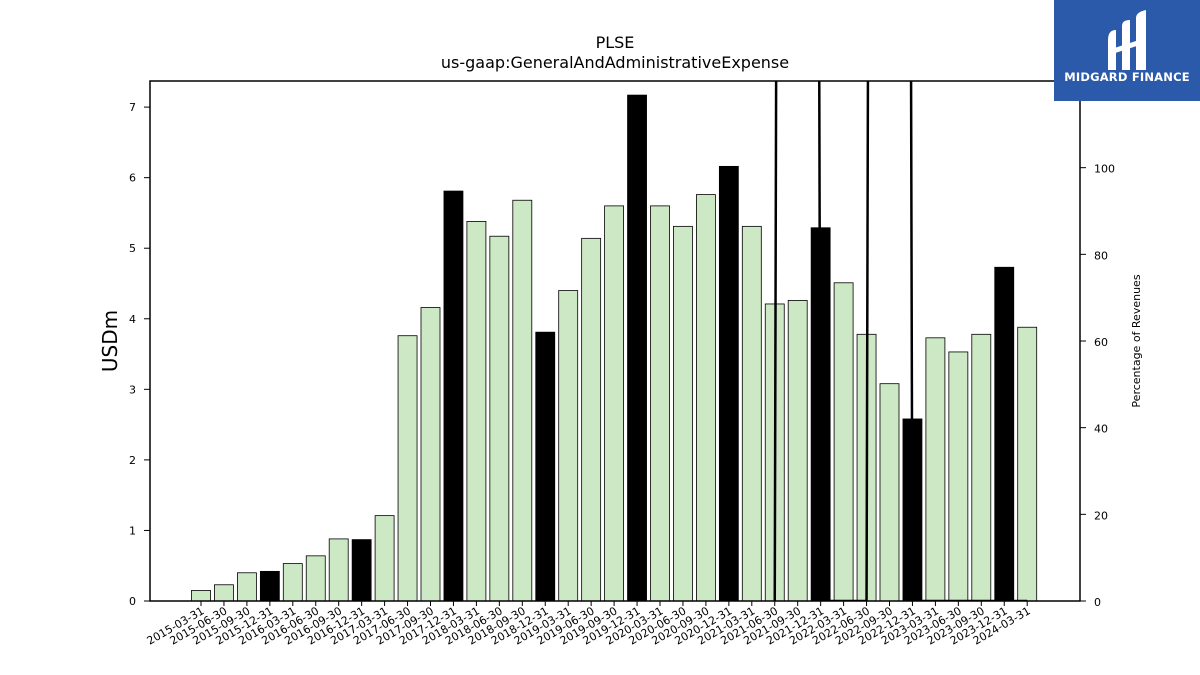 This screenshot has width=1200, height=675. What do you see at coordinates (615, 42) in the screenshot?
I see `chart-title: PLSE` at bounding box center [615, 42].